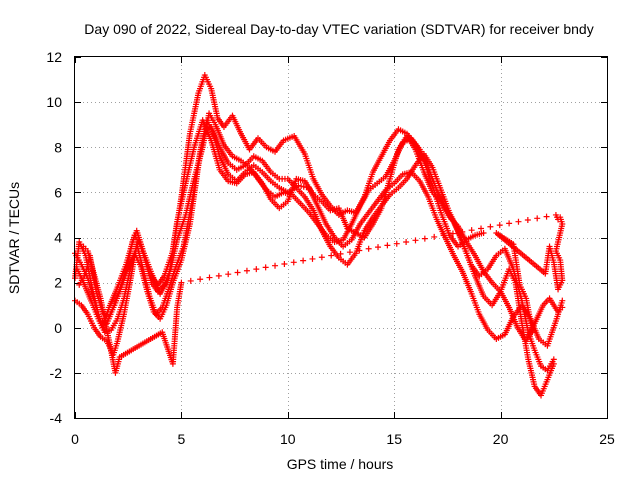 This screenshot has height=480, width=640. What do you see at coordinates (58, 328) in the screenshot?
I see `y-tick-label: 0` at bounding box center [58, 328].